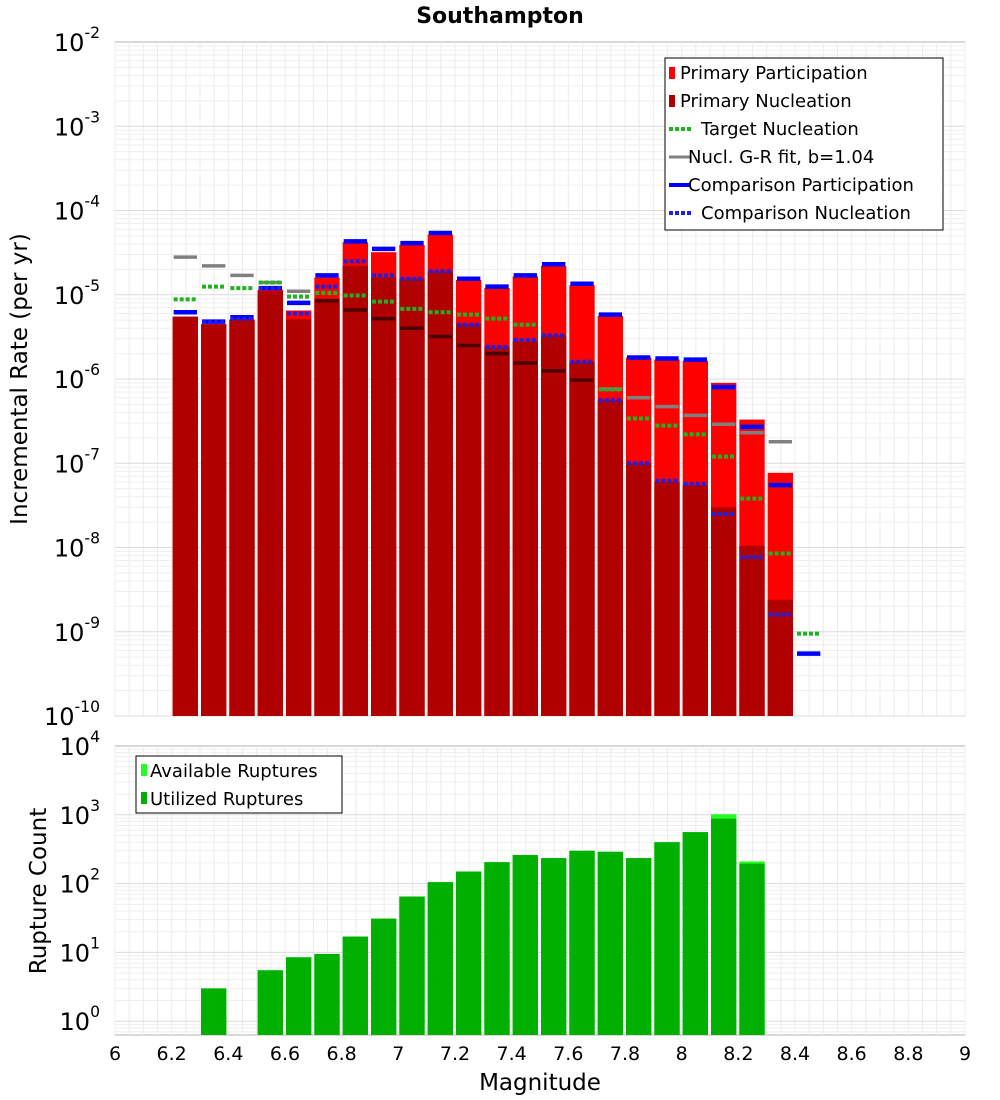 This screenshot has width=1000, height=1100. I want to click on x-tick-label: 7.2, so click(455, 1054).